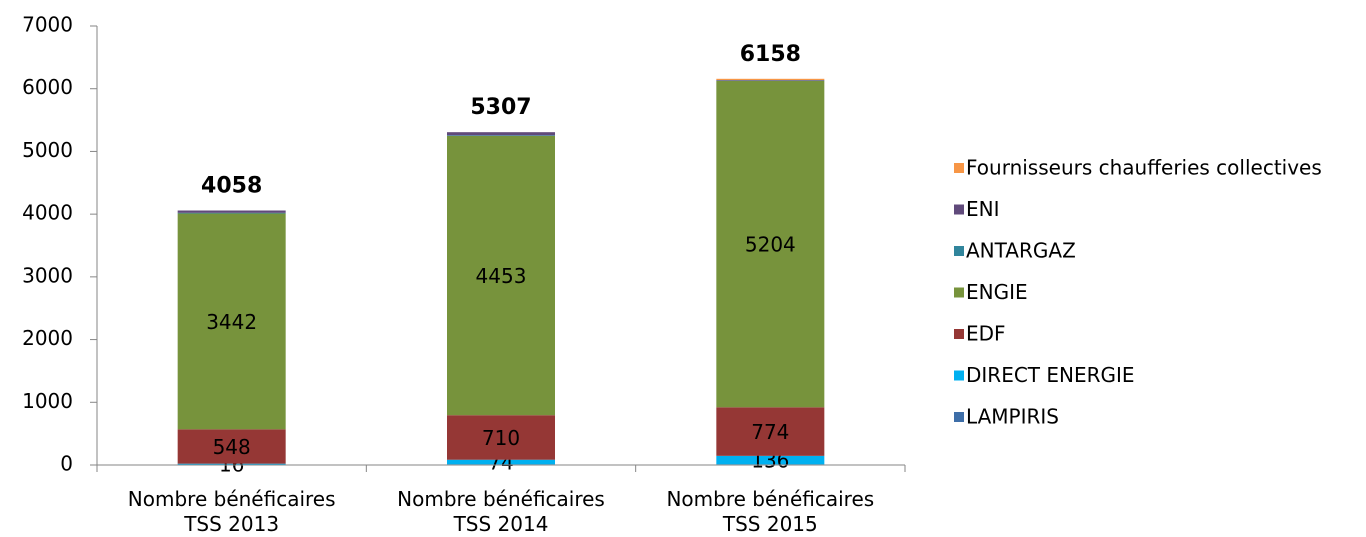 The image size is (1366, 537). What do you see at coordinates (501, 511) in the screenshot?
I see `x-tick-label: Nombre bénéficaires TSS 2014` at bounding box center [501, 511].